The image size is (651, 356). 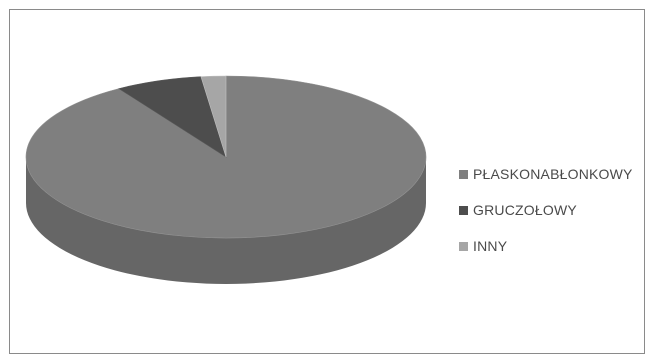 What do you see at coordinates (553, 174) in the screenshot?
I see `legend-label: PŁASKONABŁONKOWY` at bounding box center [553, 174].